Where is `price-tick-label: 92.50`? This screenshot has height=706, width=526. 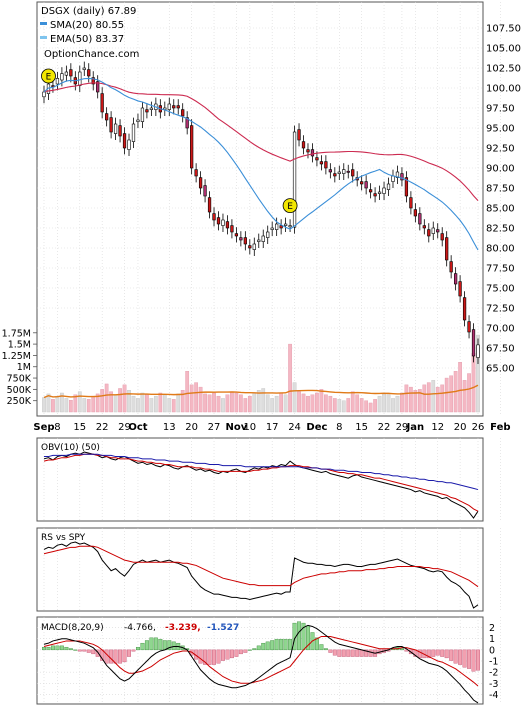
price-tick-label: 92.50 is located at coordinates (500, 149).